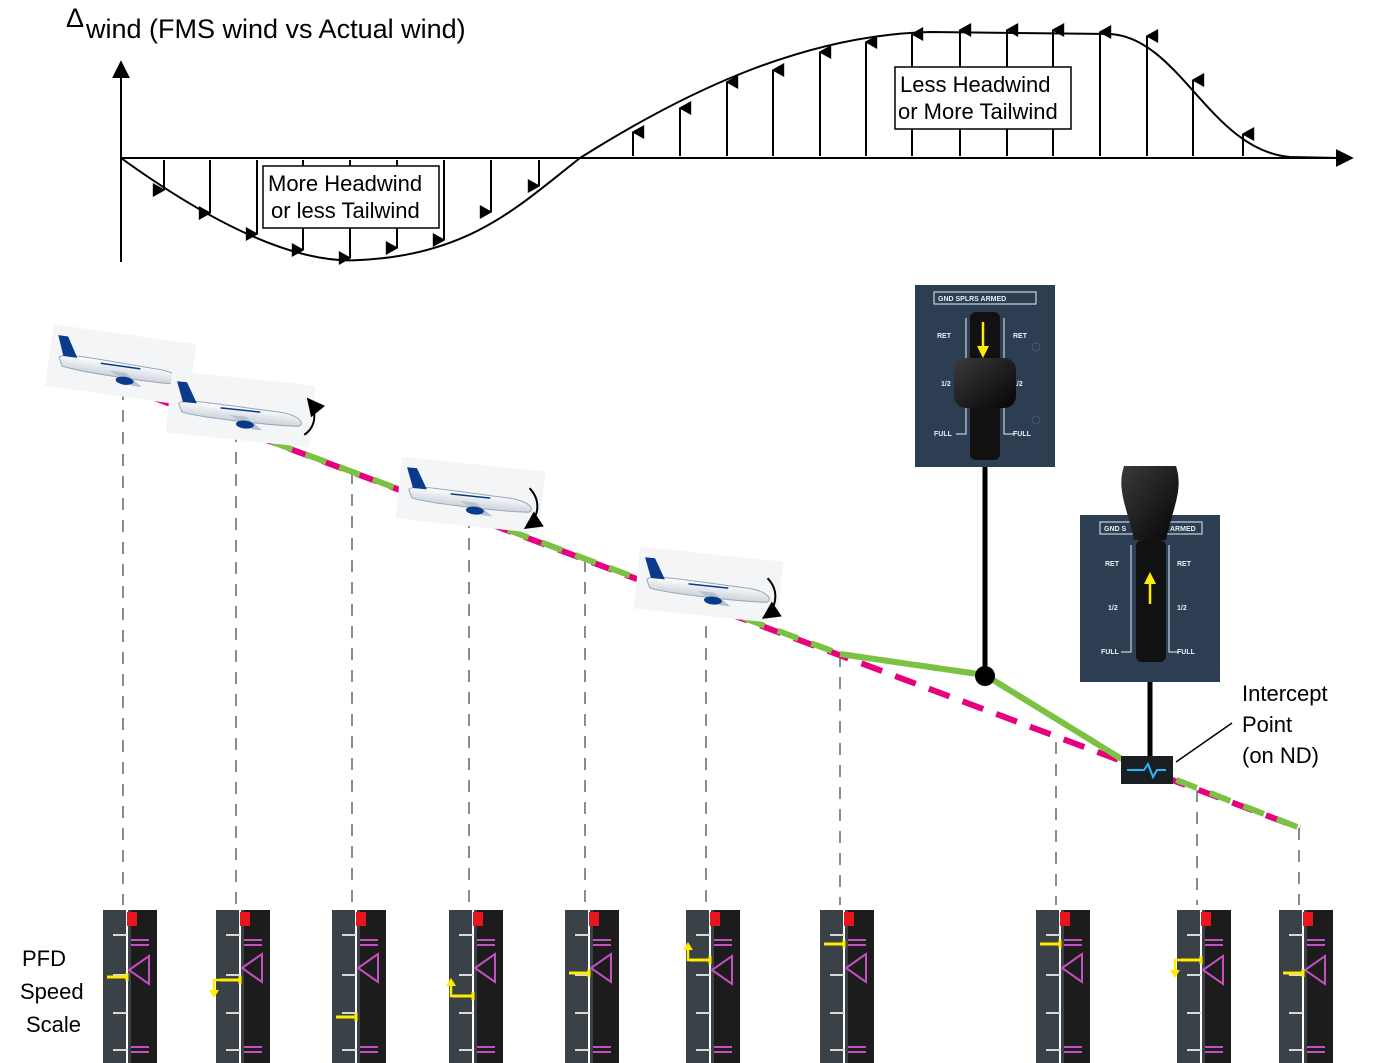  What do you see at coordinates (978, 111) in the screenshot?
I see `less-headwind-line2: or More Tailwind` at bounding box center [978, 111].